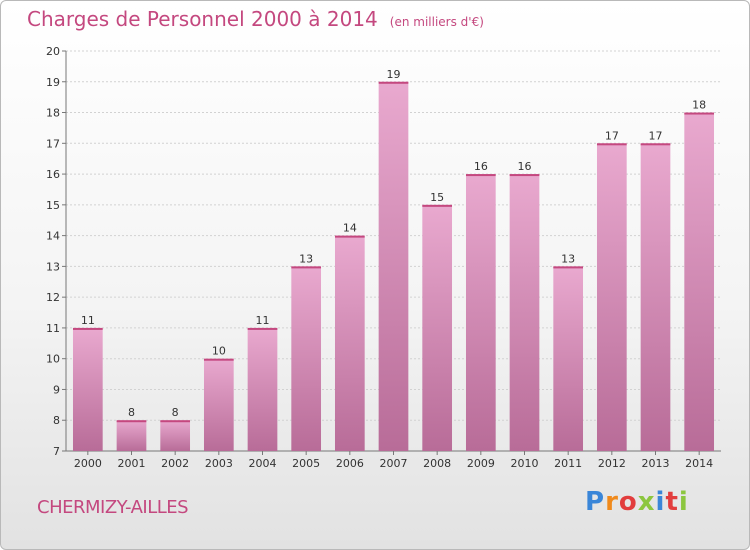  What do you see at coordinates (612, 502) in the screenshot?
I see `logo-letter: r` at bounding box center [612, 502].